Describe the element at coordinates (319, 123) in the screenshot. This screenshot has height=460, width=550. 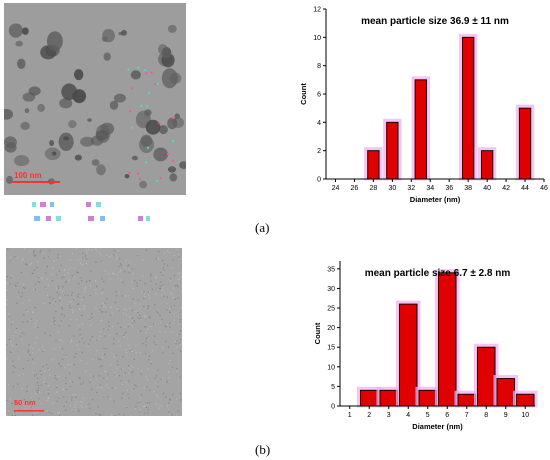
I see `histogram-a-y-tick-label: 4` at that location.